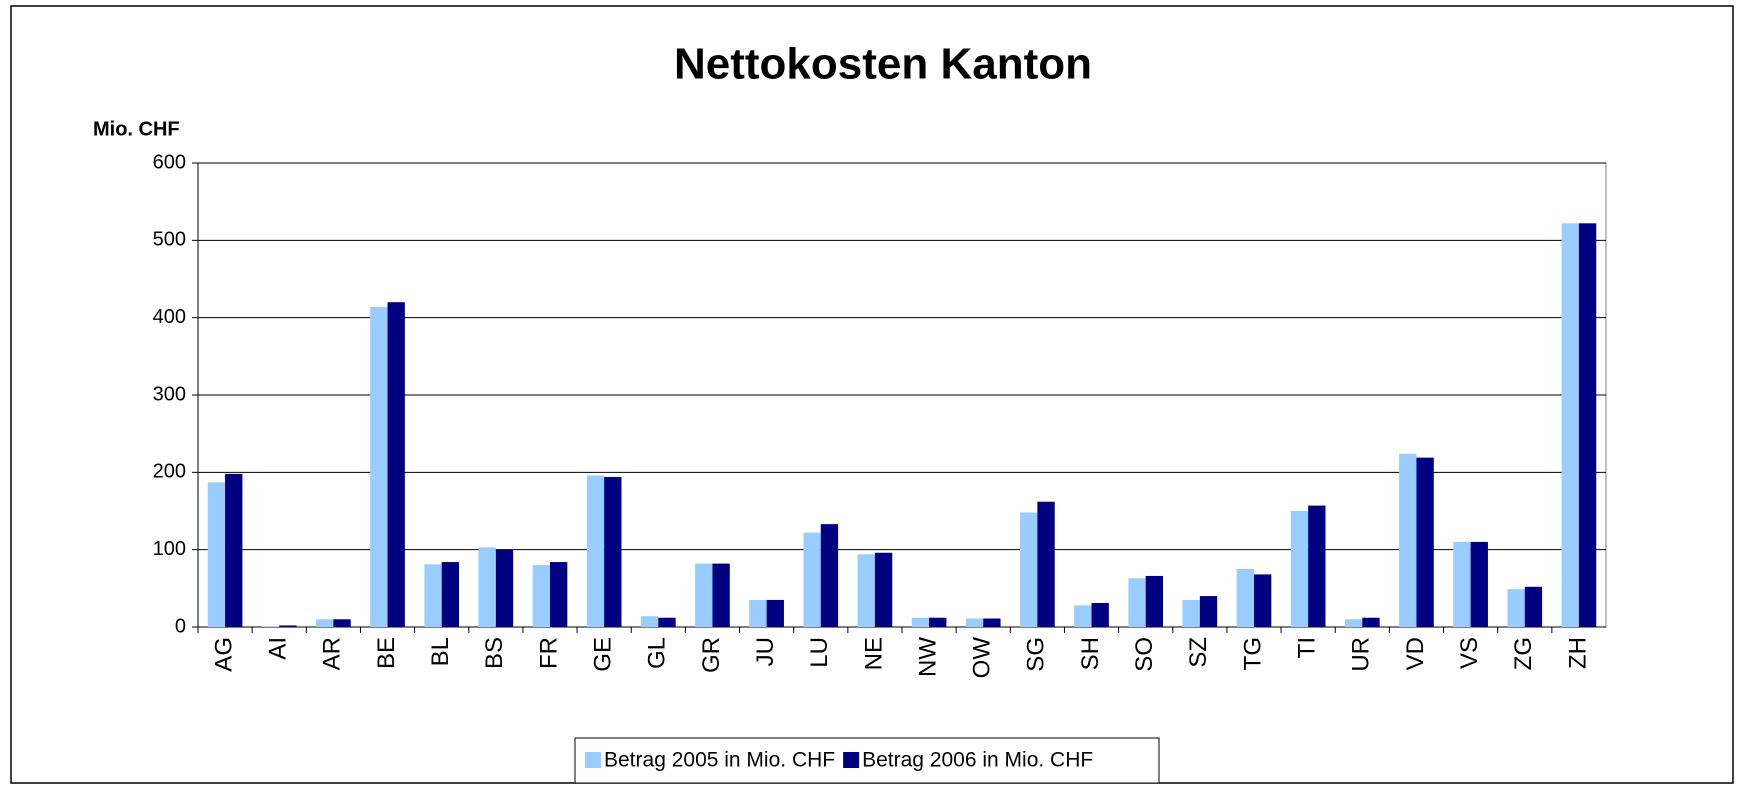 The image size is (1744, 785). I want to click on chart-title: Nettokosten Kanton, so click(883, 64).